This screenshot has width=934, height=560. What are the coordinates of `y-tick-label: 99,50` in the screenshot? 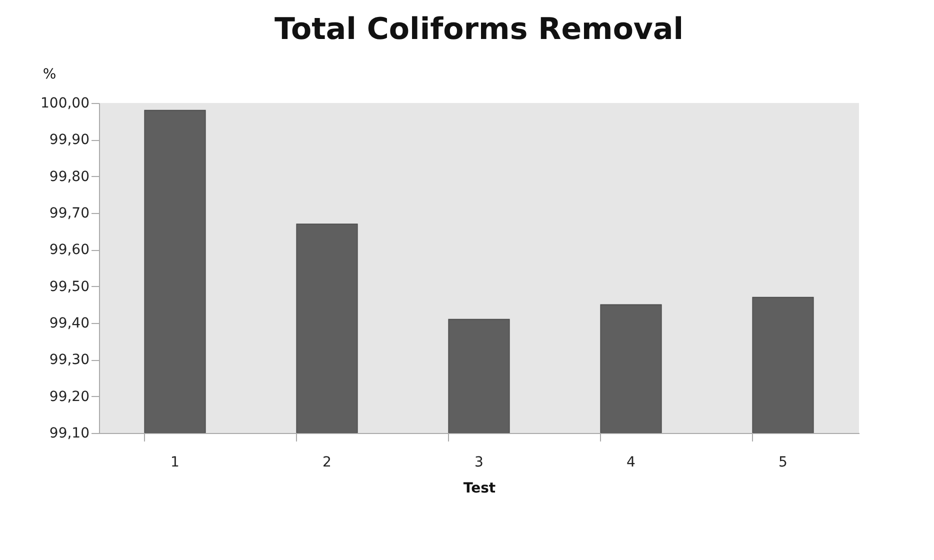 It's located at (69, 286).